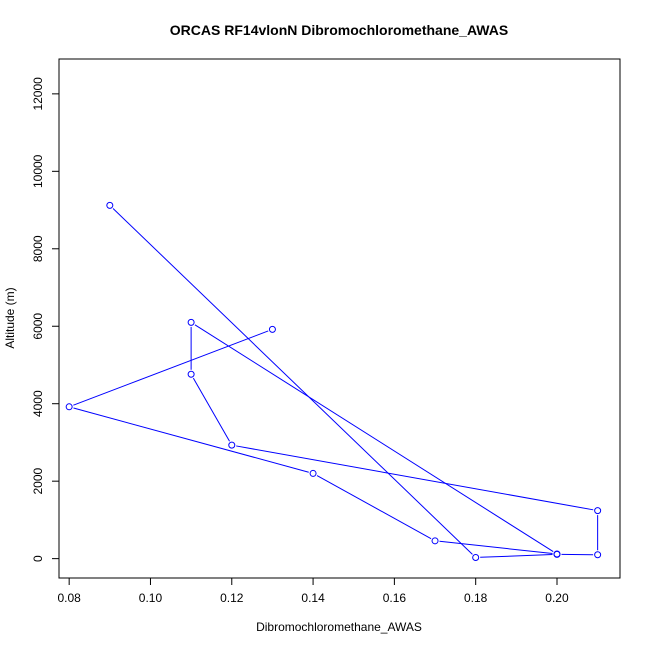 This screenshot has height=650, width=650. I want to click on x-tick-label: 0.20, so click(557, 598).